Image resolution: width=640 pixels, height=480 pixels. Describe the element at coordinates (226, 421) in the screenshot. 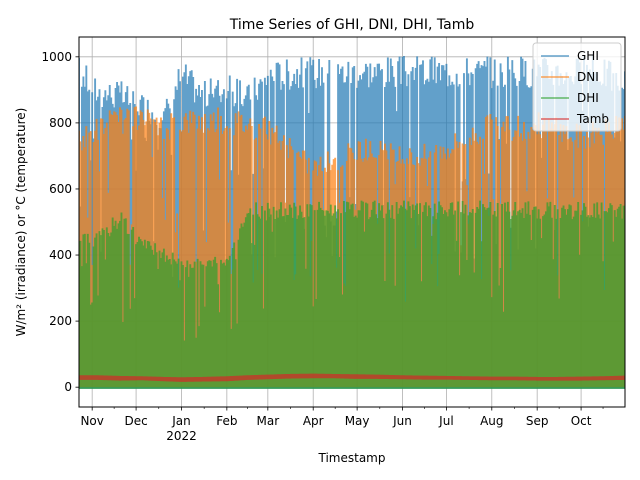

I see `x-tick-label: Feb` at that location.